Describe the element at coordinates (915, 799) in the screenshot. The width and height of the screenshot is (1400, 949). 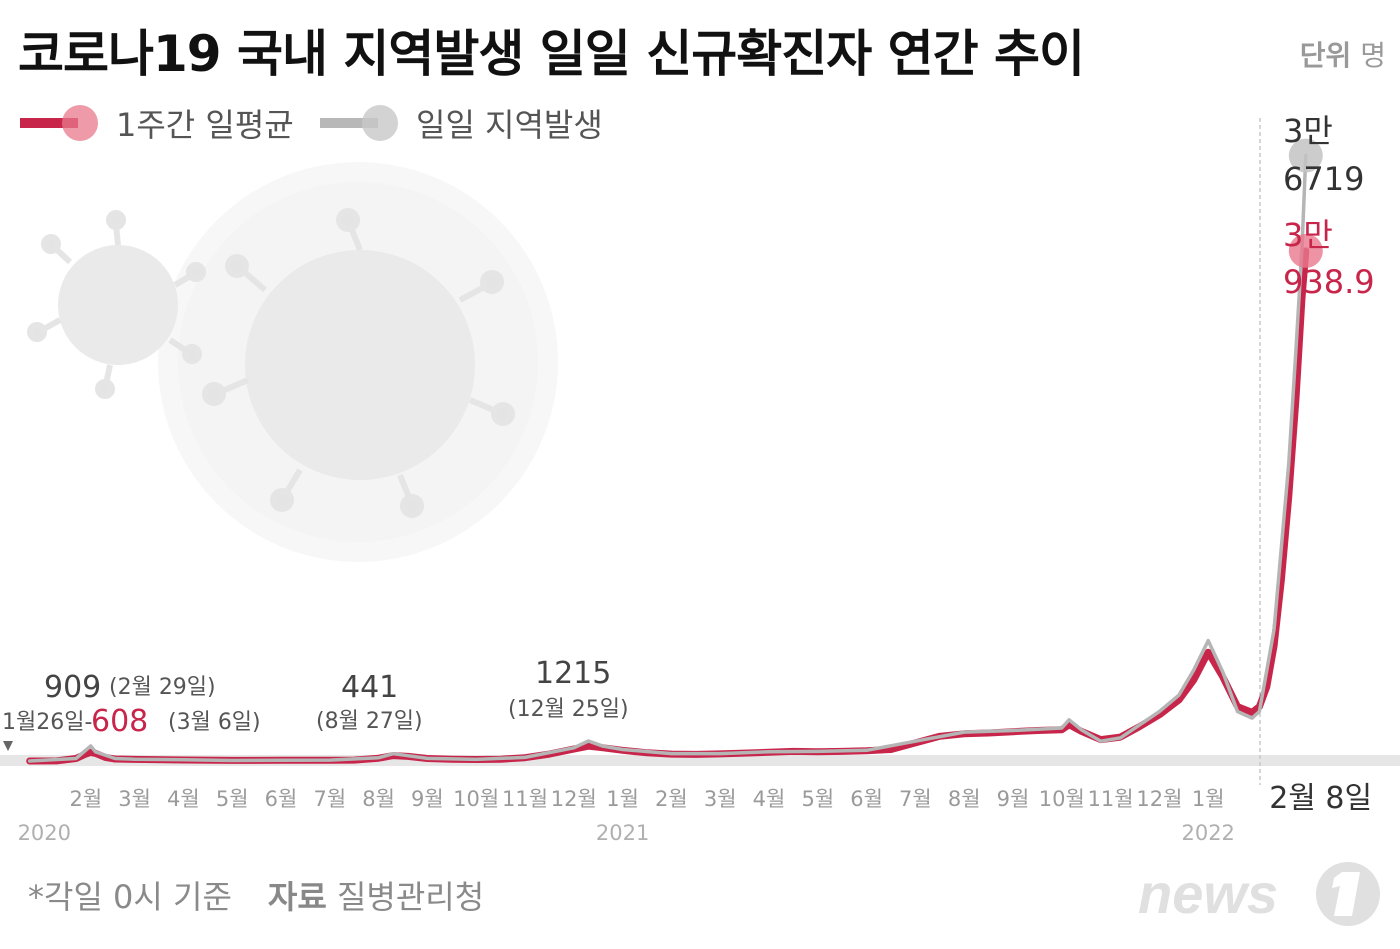
I see `x-tick-label-17: 7월` at that location.